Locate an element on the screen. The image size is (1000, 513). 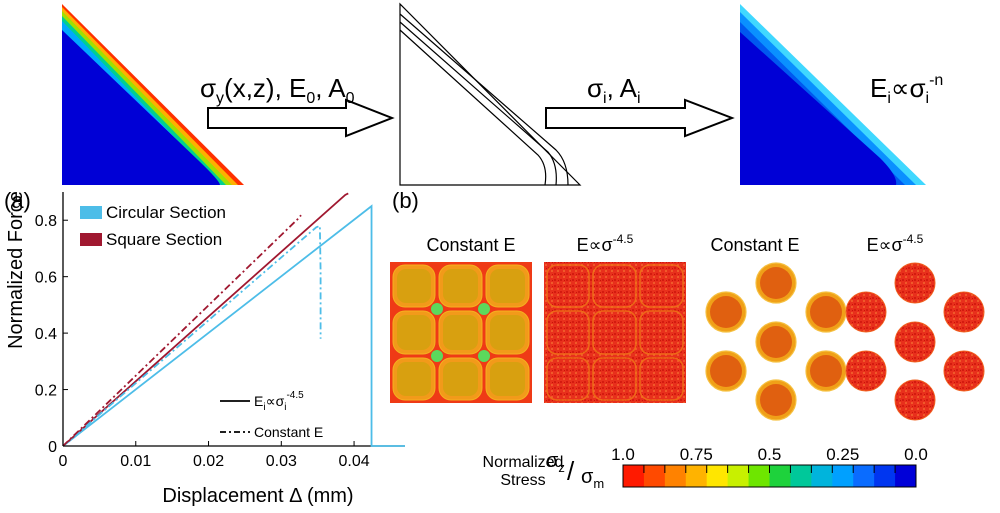
colorbar-tick-label: 0.25 is located at coordinates (842, 454).